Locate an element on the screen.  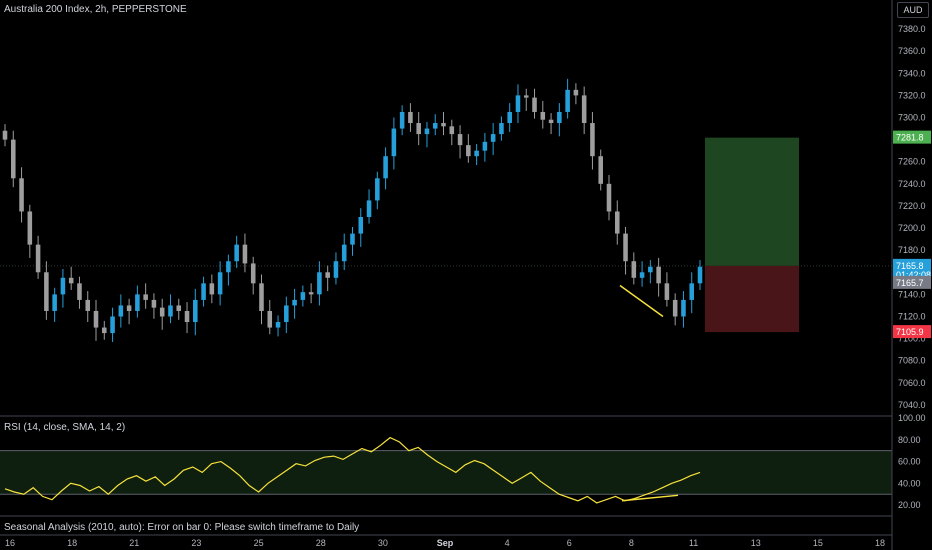
prev-price-label: 7165.7 is located at coordinates (910, 283).